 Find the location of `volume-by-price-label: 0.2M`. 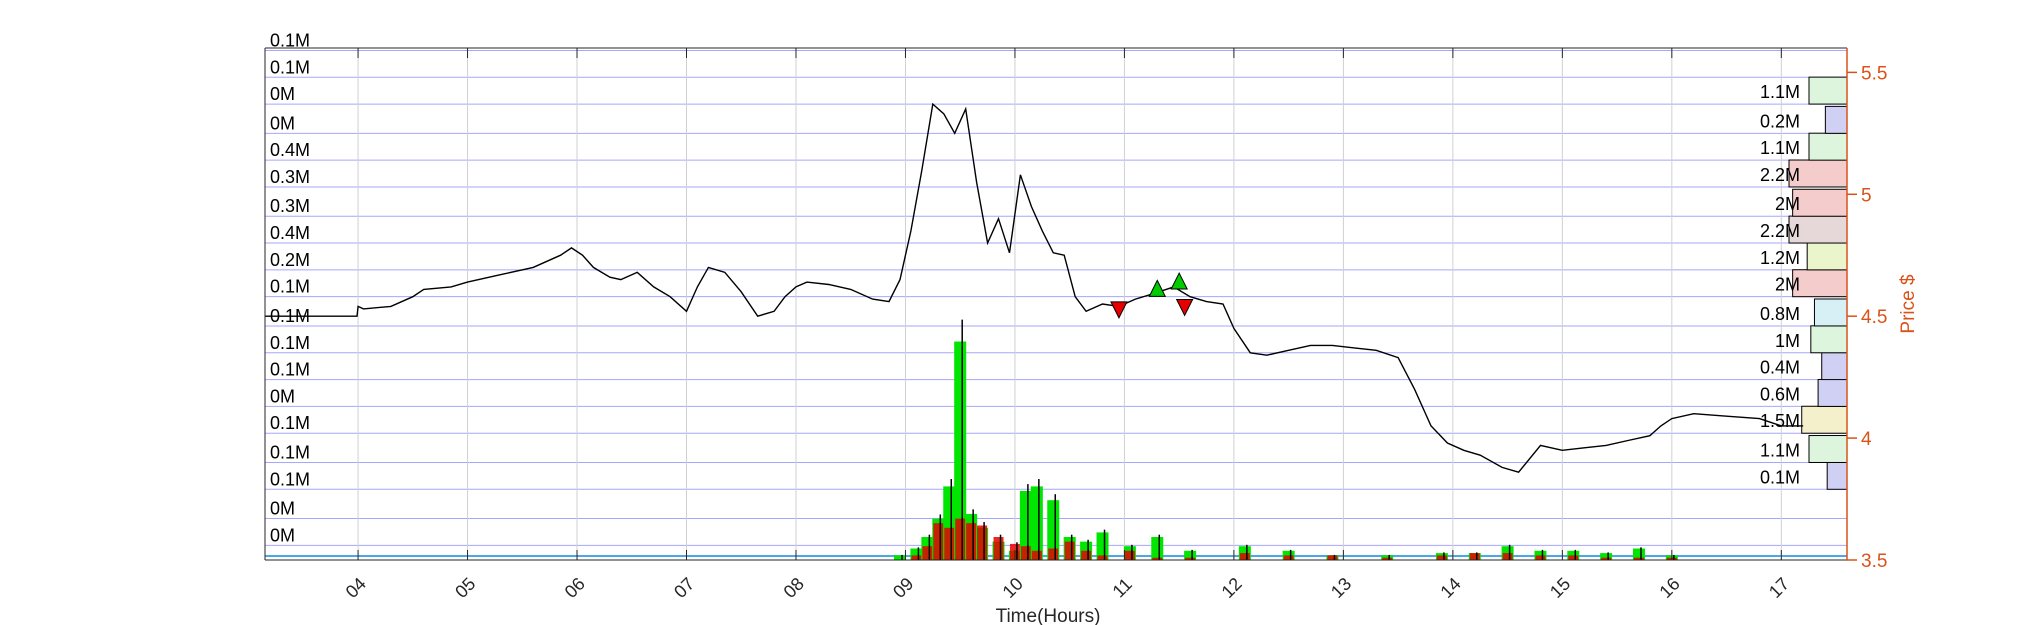

volume-by-price-label: 0.2M is located at coordinates (1780, 121).